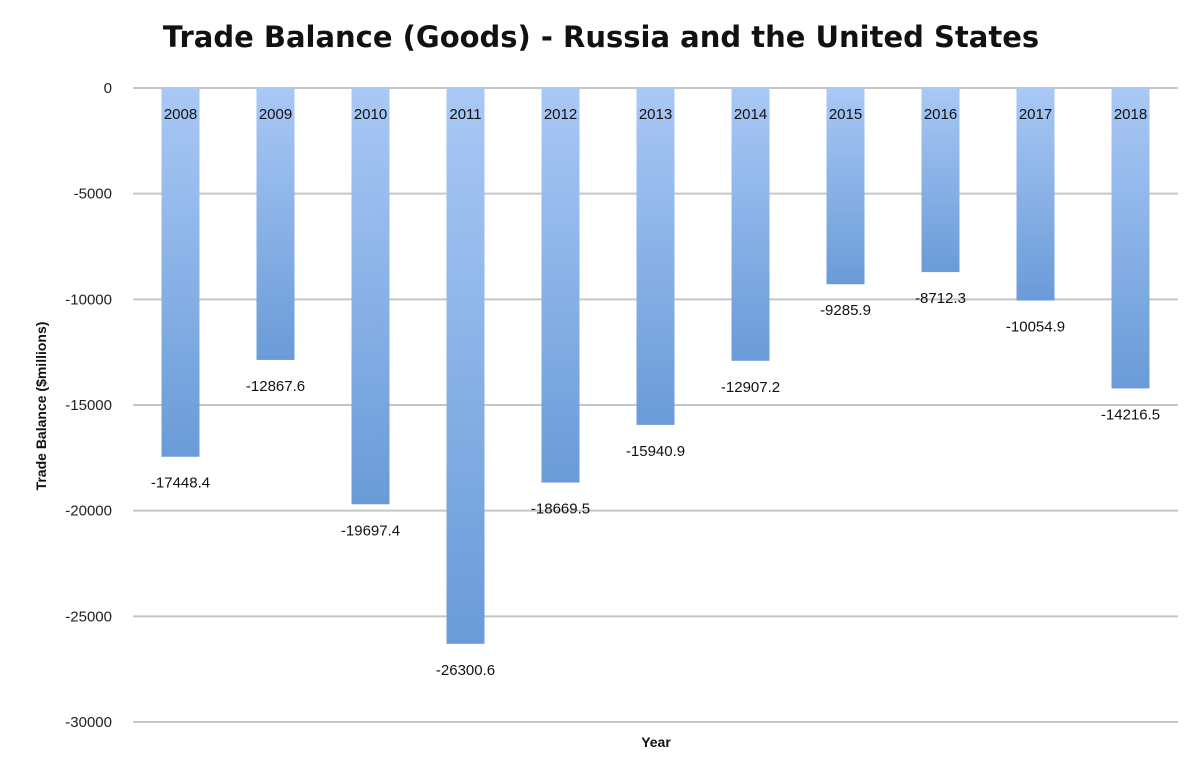 This screenshot has width=1202, height=780. What do you see at coordinates (940, 298) in the screenshot?
I see `data-label: -8712.3` at bounding box center [940, 298].